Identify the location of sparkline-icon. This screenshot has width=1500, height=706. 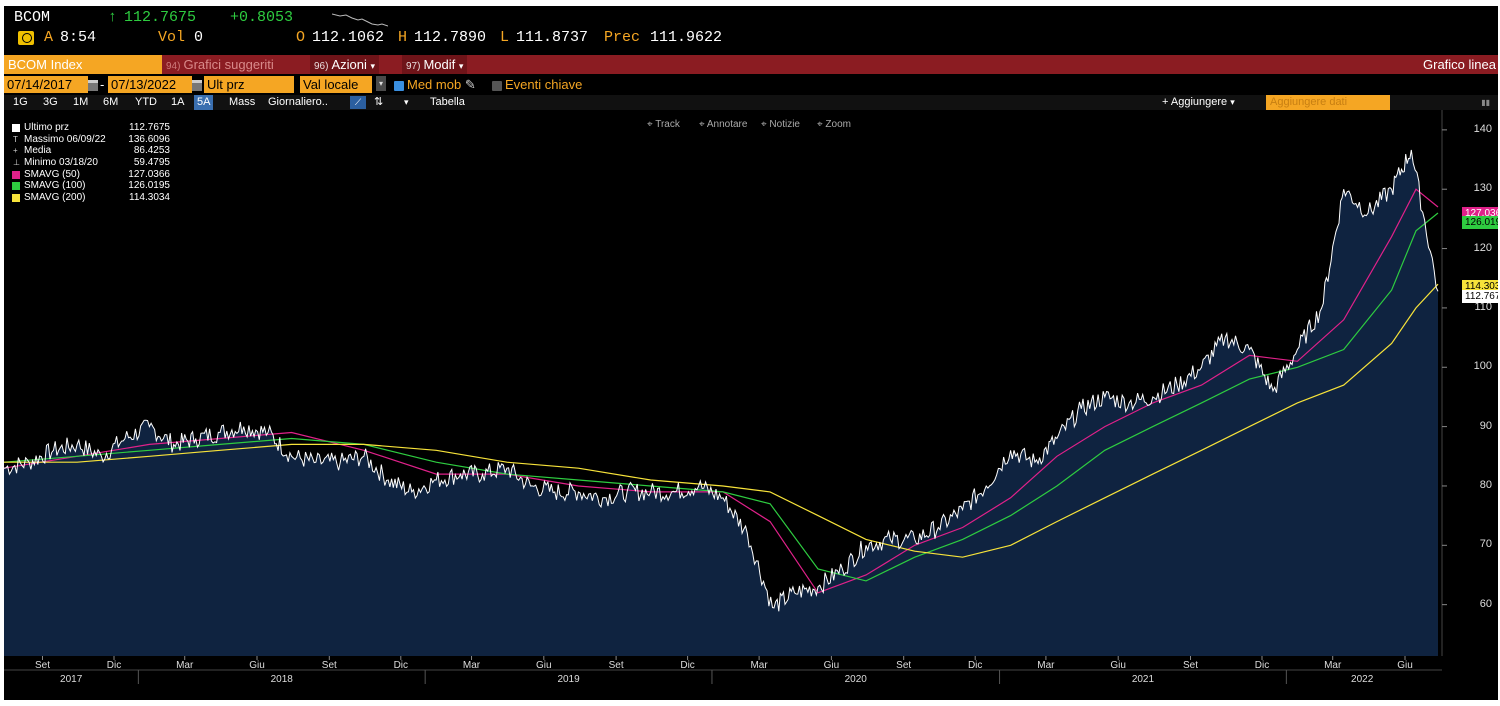
(360, 20).